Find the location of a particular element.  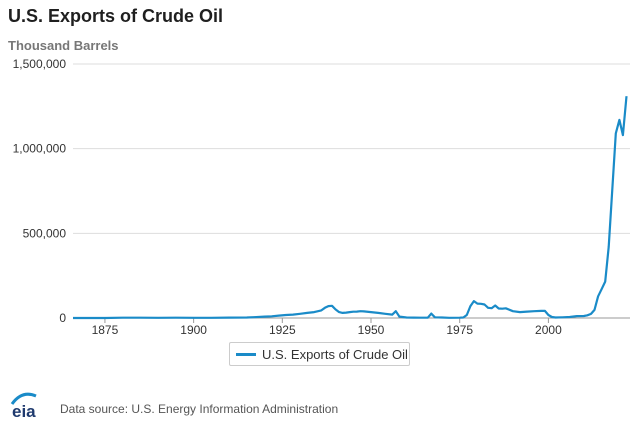

x-tick-label: 1925 is located at coordinates (282, 330).